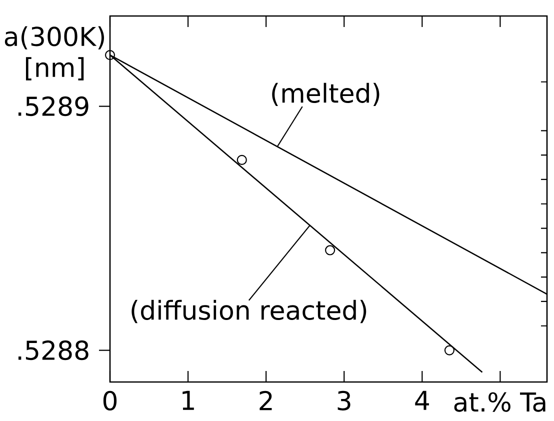 This screenshot has width=554, height=421. I want to click on x-axis-title: at.% Ta, so click(500, 402).